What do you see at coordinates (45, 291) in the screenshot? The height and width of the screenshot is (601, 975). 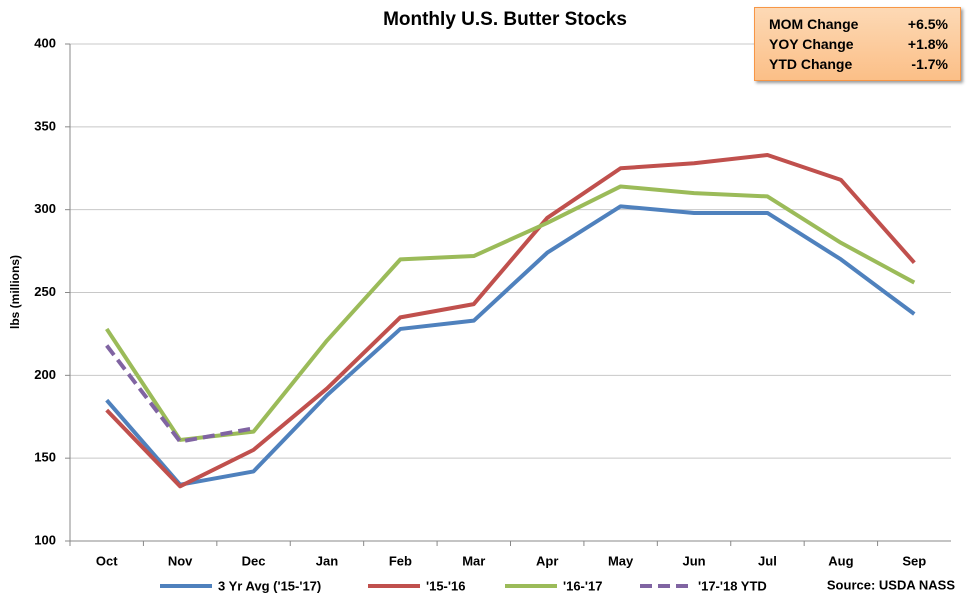 I see `y-tick-label: 250` at bounding box center [45, 291].